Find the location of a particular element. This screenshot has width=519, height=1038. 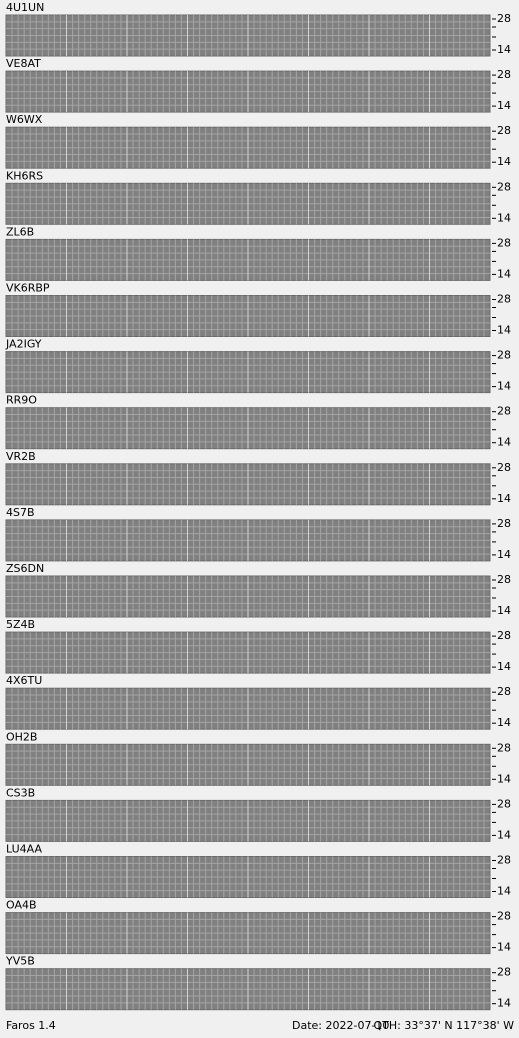

beacon-label: JA2IGY is located at coordinates (23, 344).